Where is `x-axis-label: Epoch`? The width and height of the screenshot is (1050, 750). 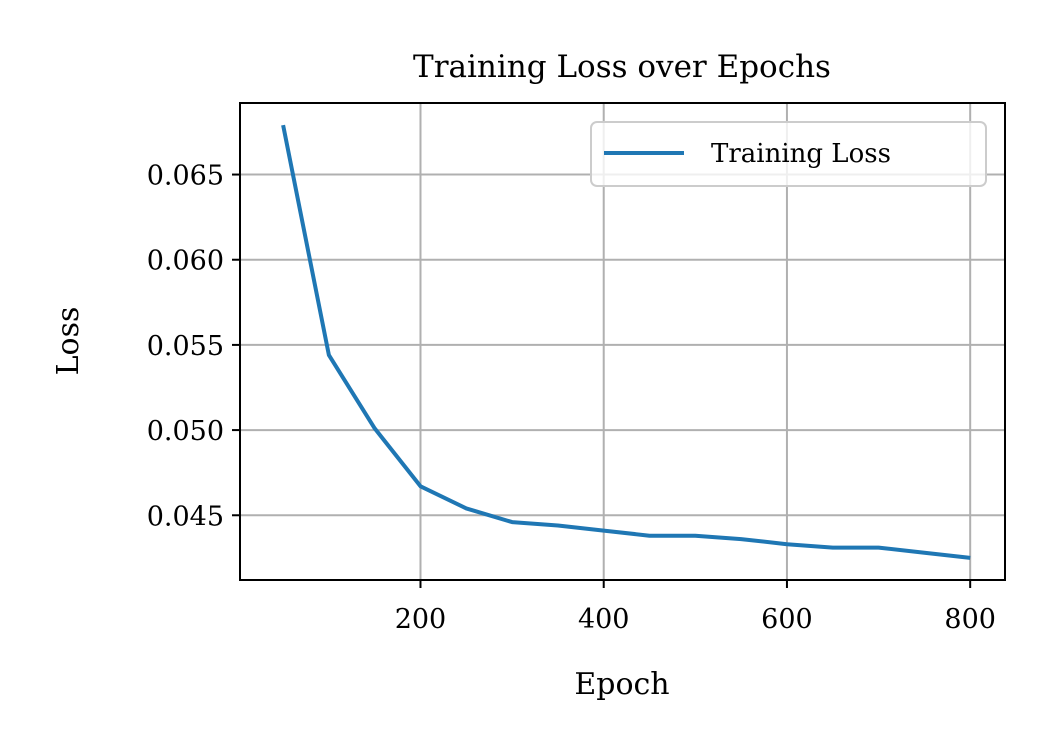
x-axis-label: Epoch is located at coordinates (621, 684).